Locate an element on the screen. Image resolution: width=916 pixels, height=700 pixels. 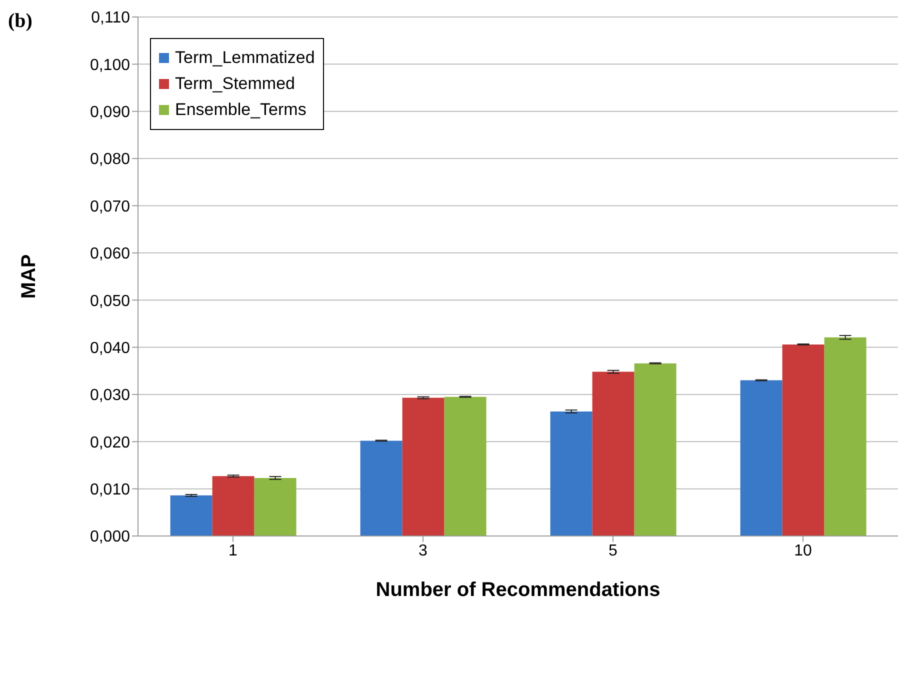
x-axis-title: Number of Recommendations is located at coordinates (518, 590).